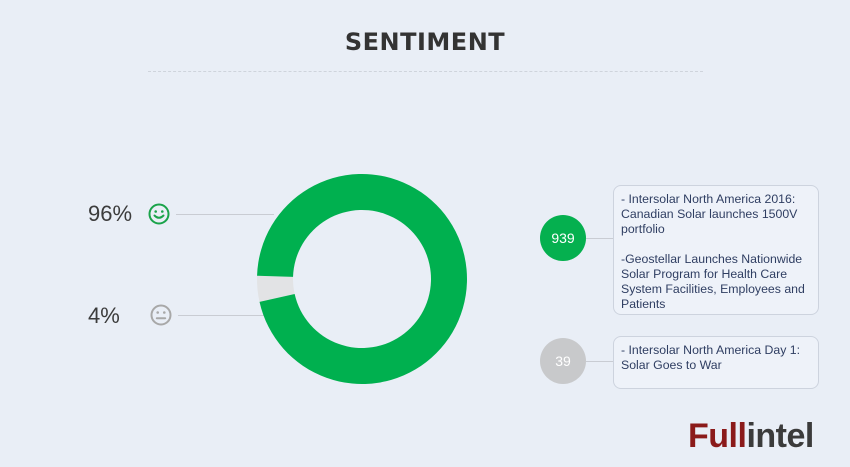 The height and width of the screenshot is (467, 850). Describe the element at coordinates (751, 436) in the screenshot. I see `fullintel-logo: Fullintel` at that location.